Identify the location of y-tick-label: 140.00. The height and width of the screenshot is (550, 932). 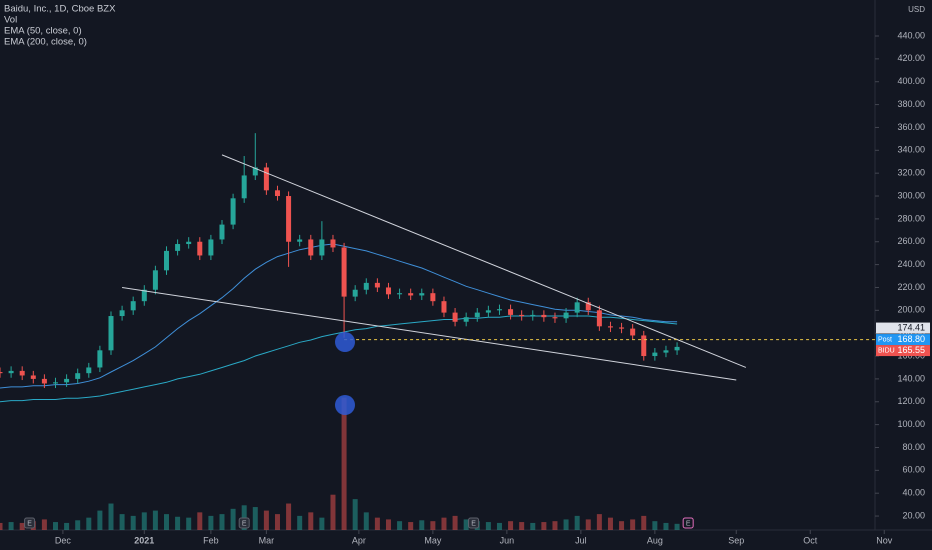
(911, 378).